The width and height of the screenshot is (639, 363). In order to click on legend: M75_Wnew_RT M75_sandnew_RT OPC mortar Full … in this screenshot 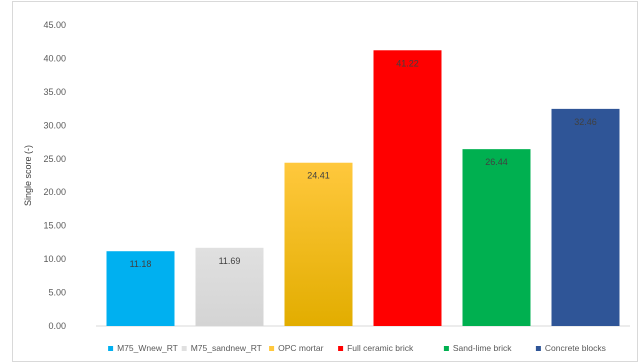, I will do `click(357, 348)`.